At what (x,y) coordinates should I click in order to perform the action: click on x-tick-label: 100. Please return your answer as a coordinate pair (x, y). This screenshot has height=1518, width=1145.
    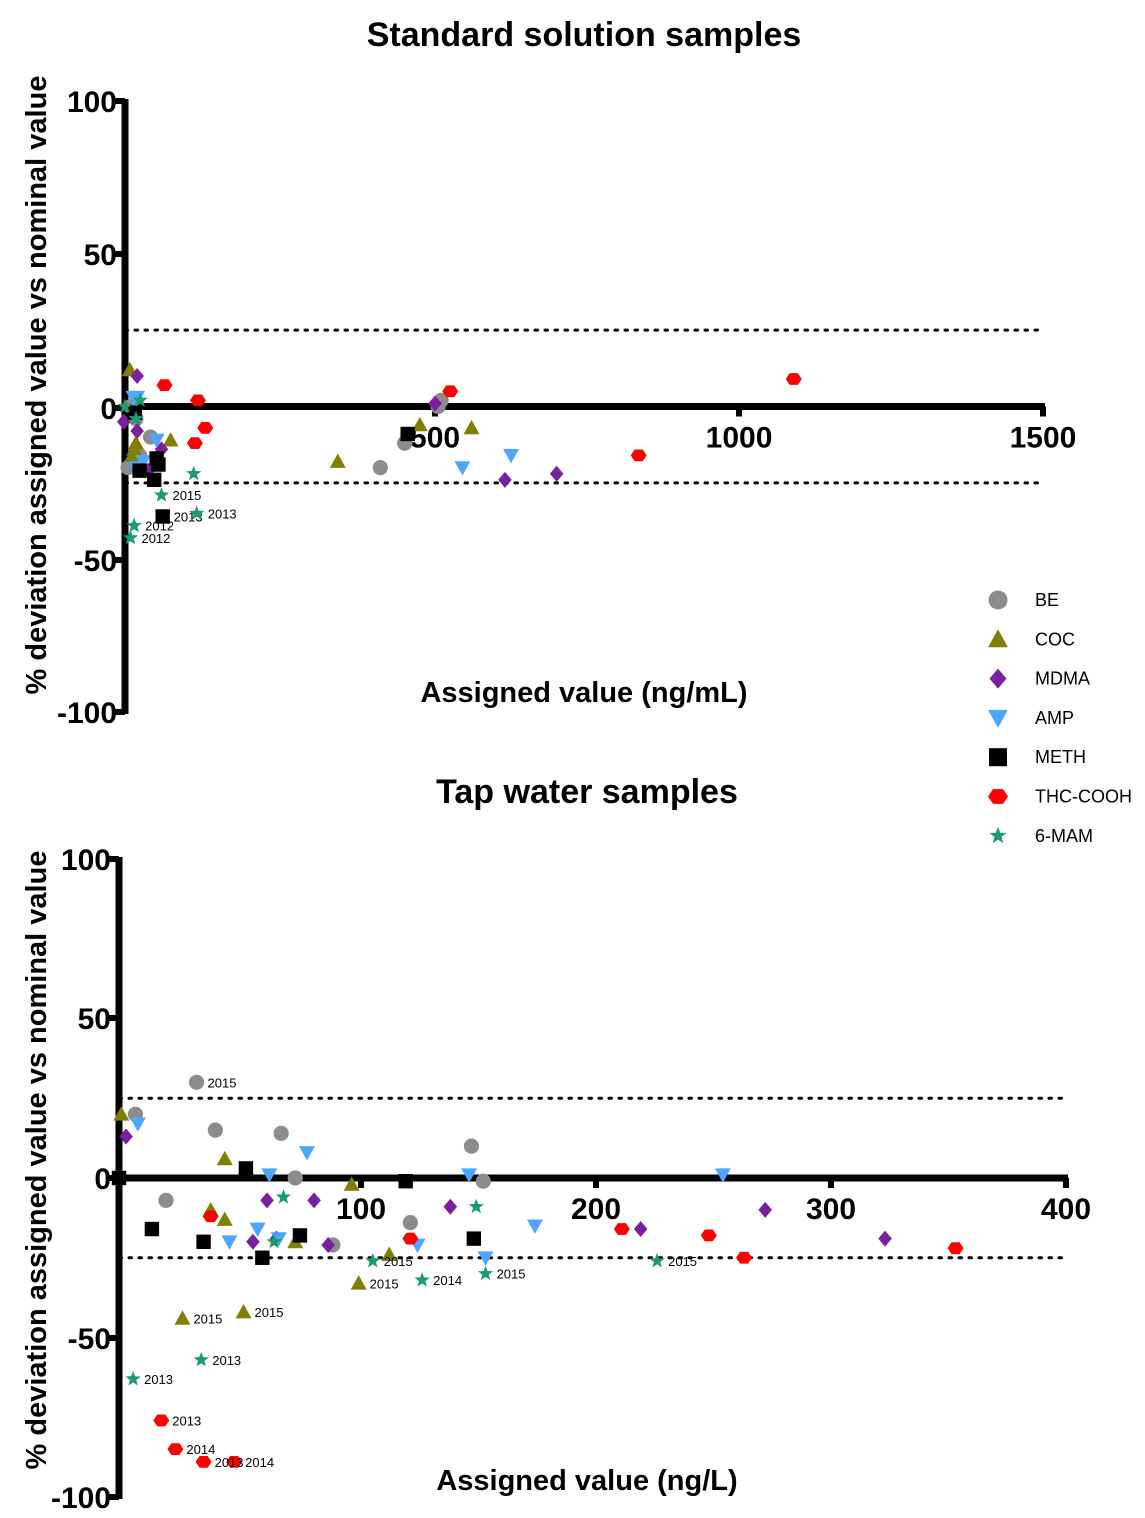
    Looking at the image, I should click on (361, 1209).